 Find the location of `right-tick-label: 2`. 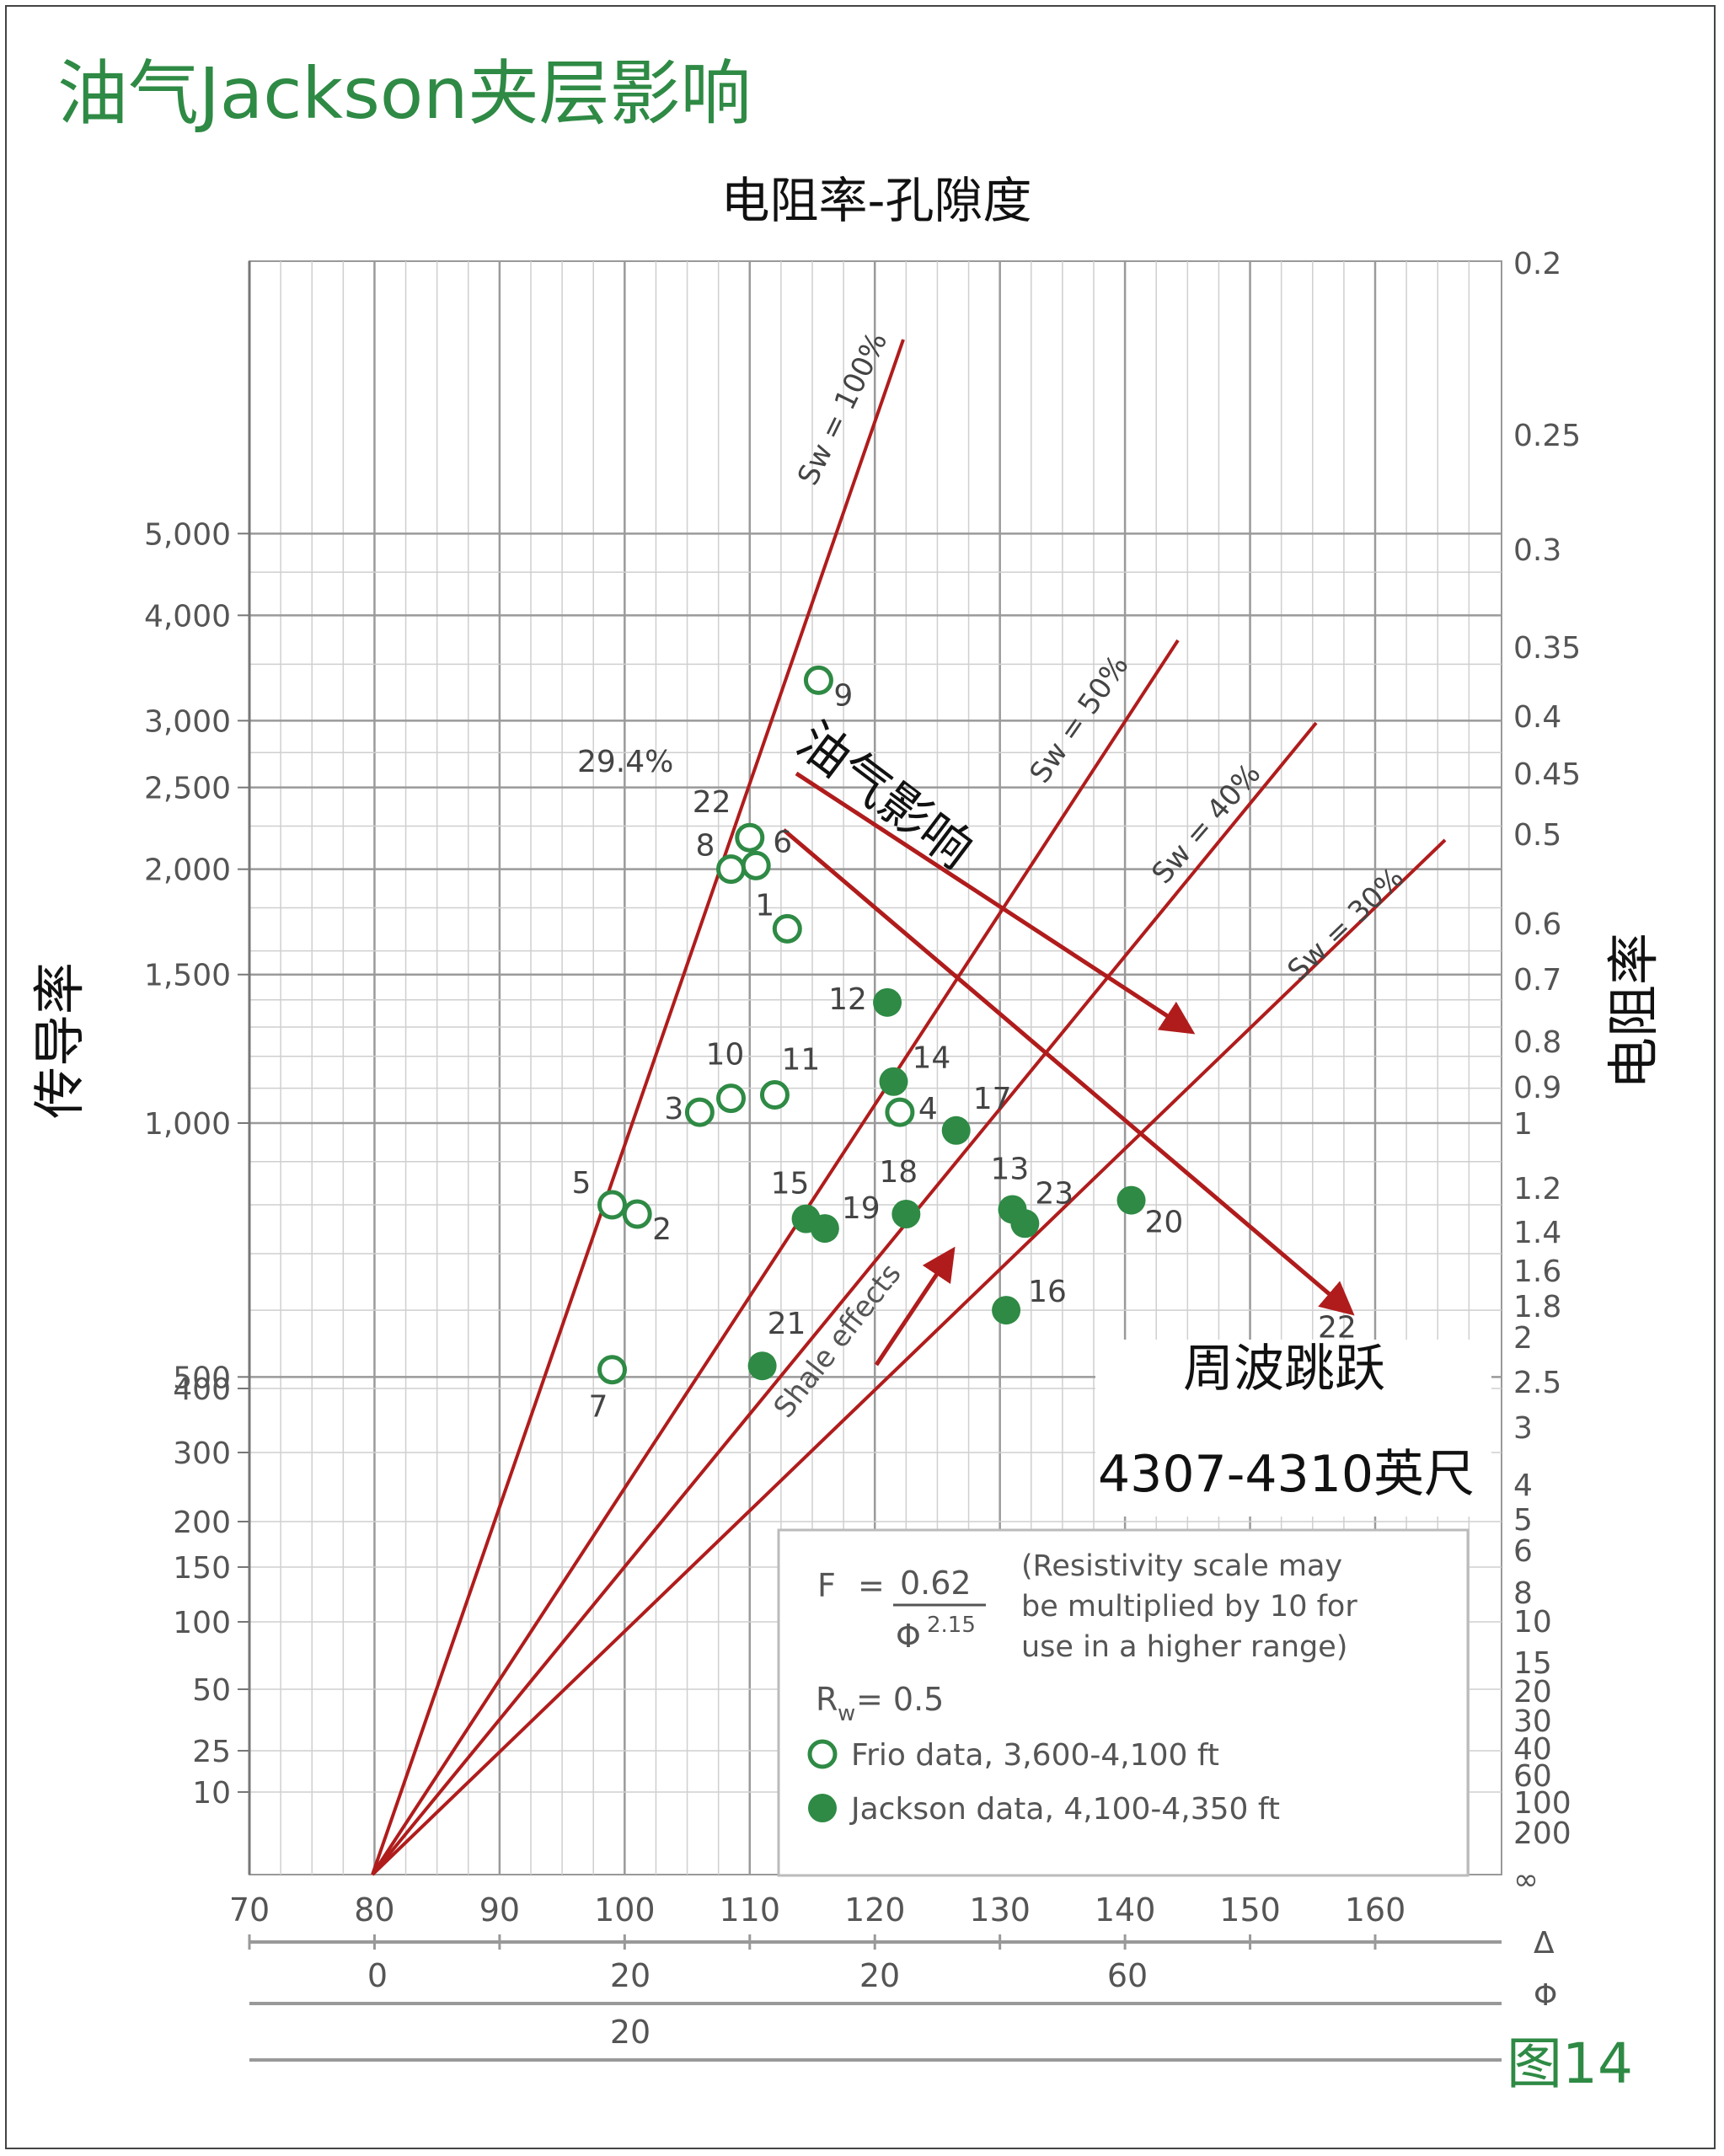

right-tick-label: 2 is located at coordinates (1523, 1338).